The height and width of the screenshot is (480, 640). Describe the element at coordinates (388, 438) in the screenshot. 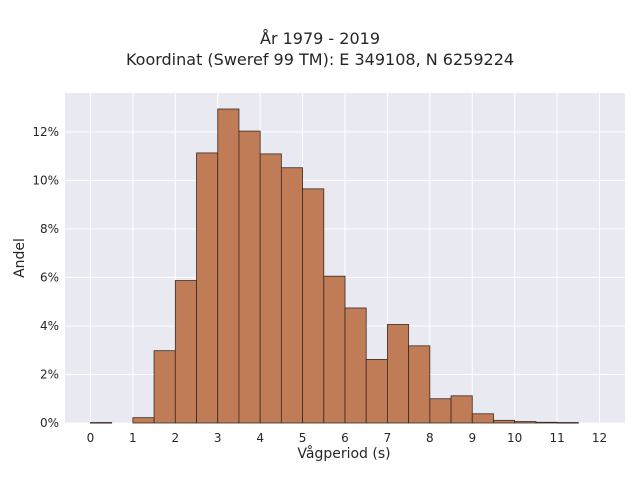

I see `x-tick-label: 7` at that location.